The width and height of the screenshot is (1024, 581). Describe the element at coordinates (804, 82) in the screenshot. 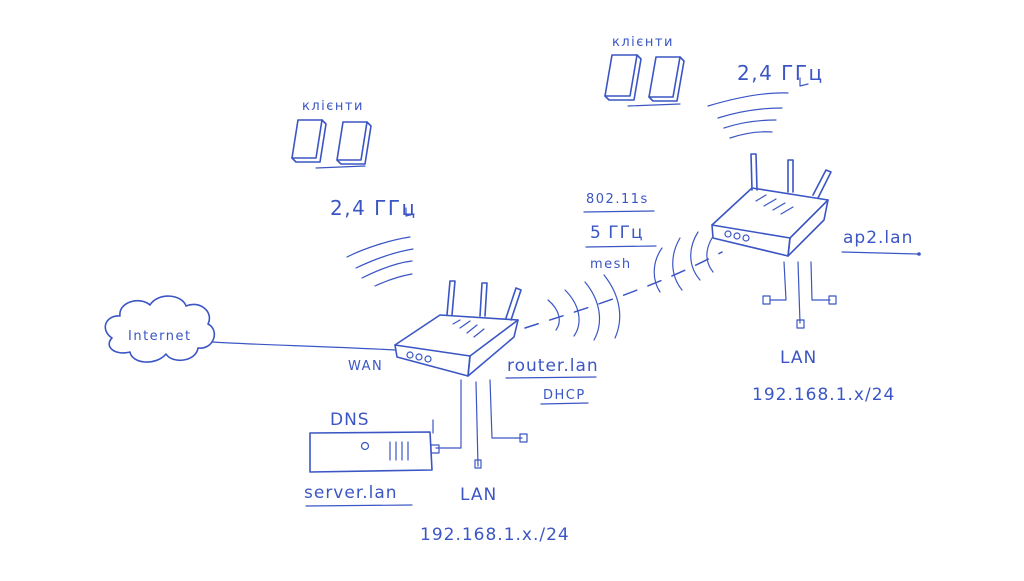

I see `right-wifi-band-mark` at that location.